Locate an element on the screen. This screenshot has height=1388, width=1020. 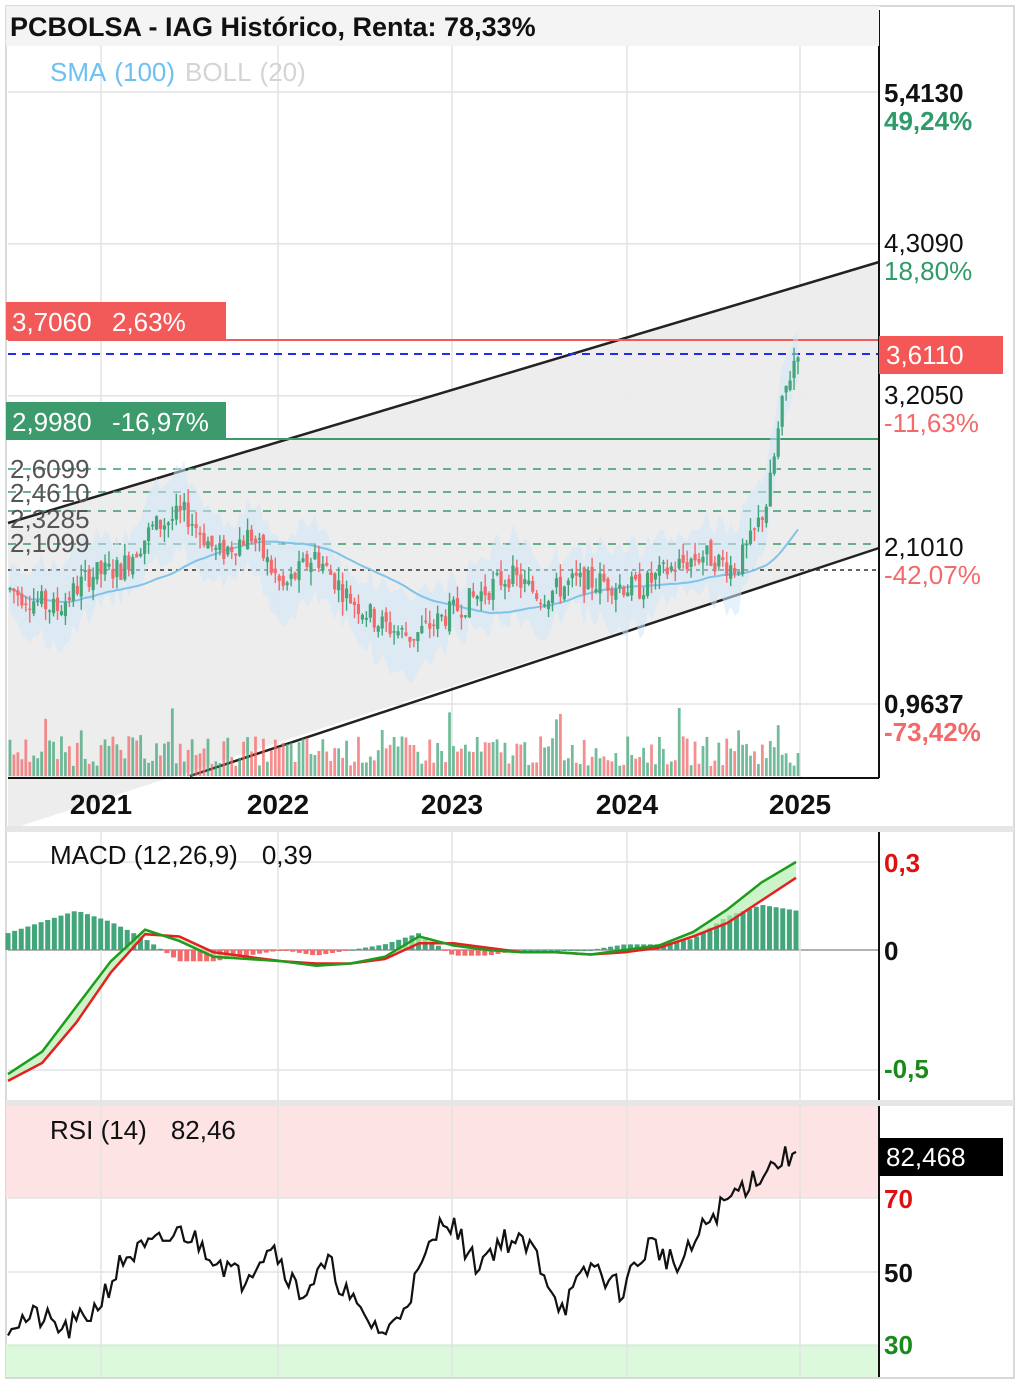
support-marker: 2,9980 -16,97% is located at coordinates (116, 421).